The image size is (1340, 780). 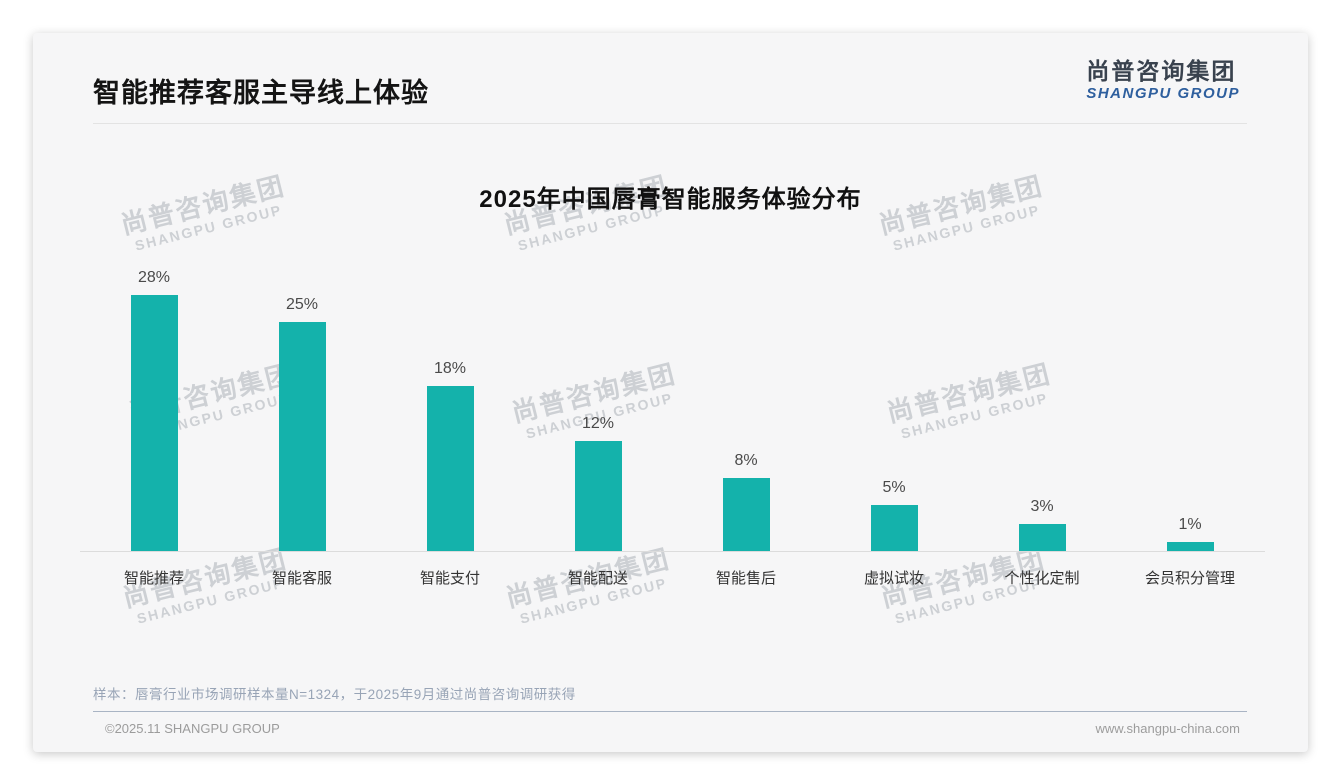 I want to click on footer-divider, so click(x=670, y=711).